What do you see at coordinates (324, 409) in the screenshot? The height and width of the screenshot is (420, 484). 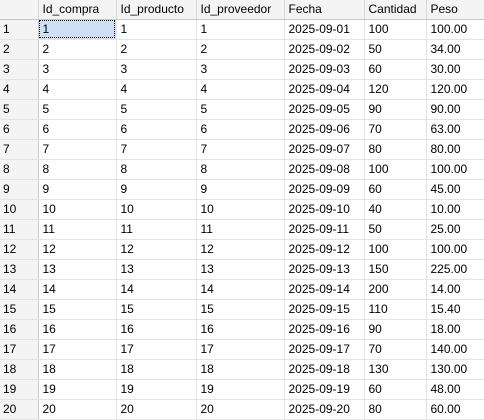 I see `fecha-cell: 2025-09-20` at bounding box center [324, 409].